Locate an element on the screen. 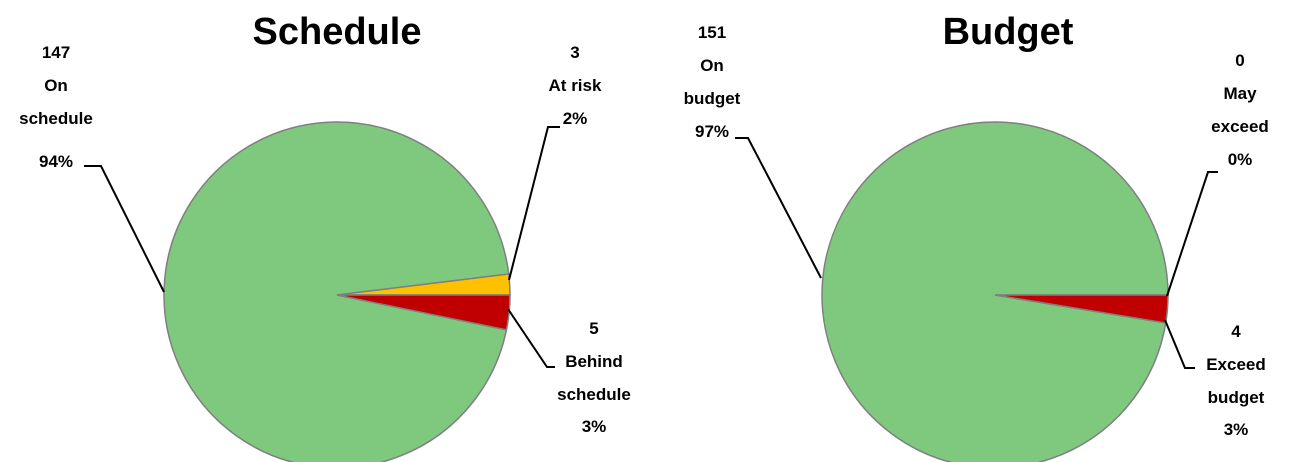  budget-label-on-budget: 151 On budget 97% is located at coordinates (712, 82).